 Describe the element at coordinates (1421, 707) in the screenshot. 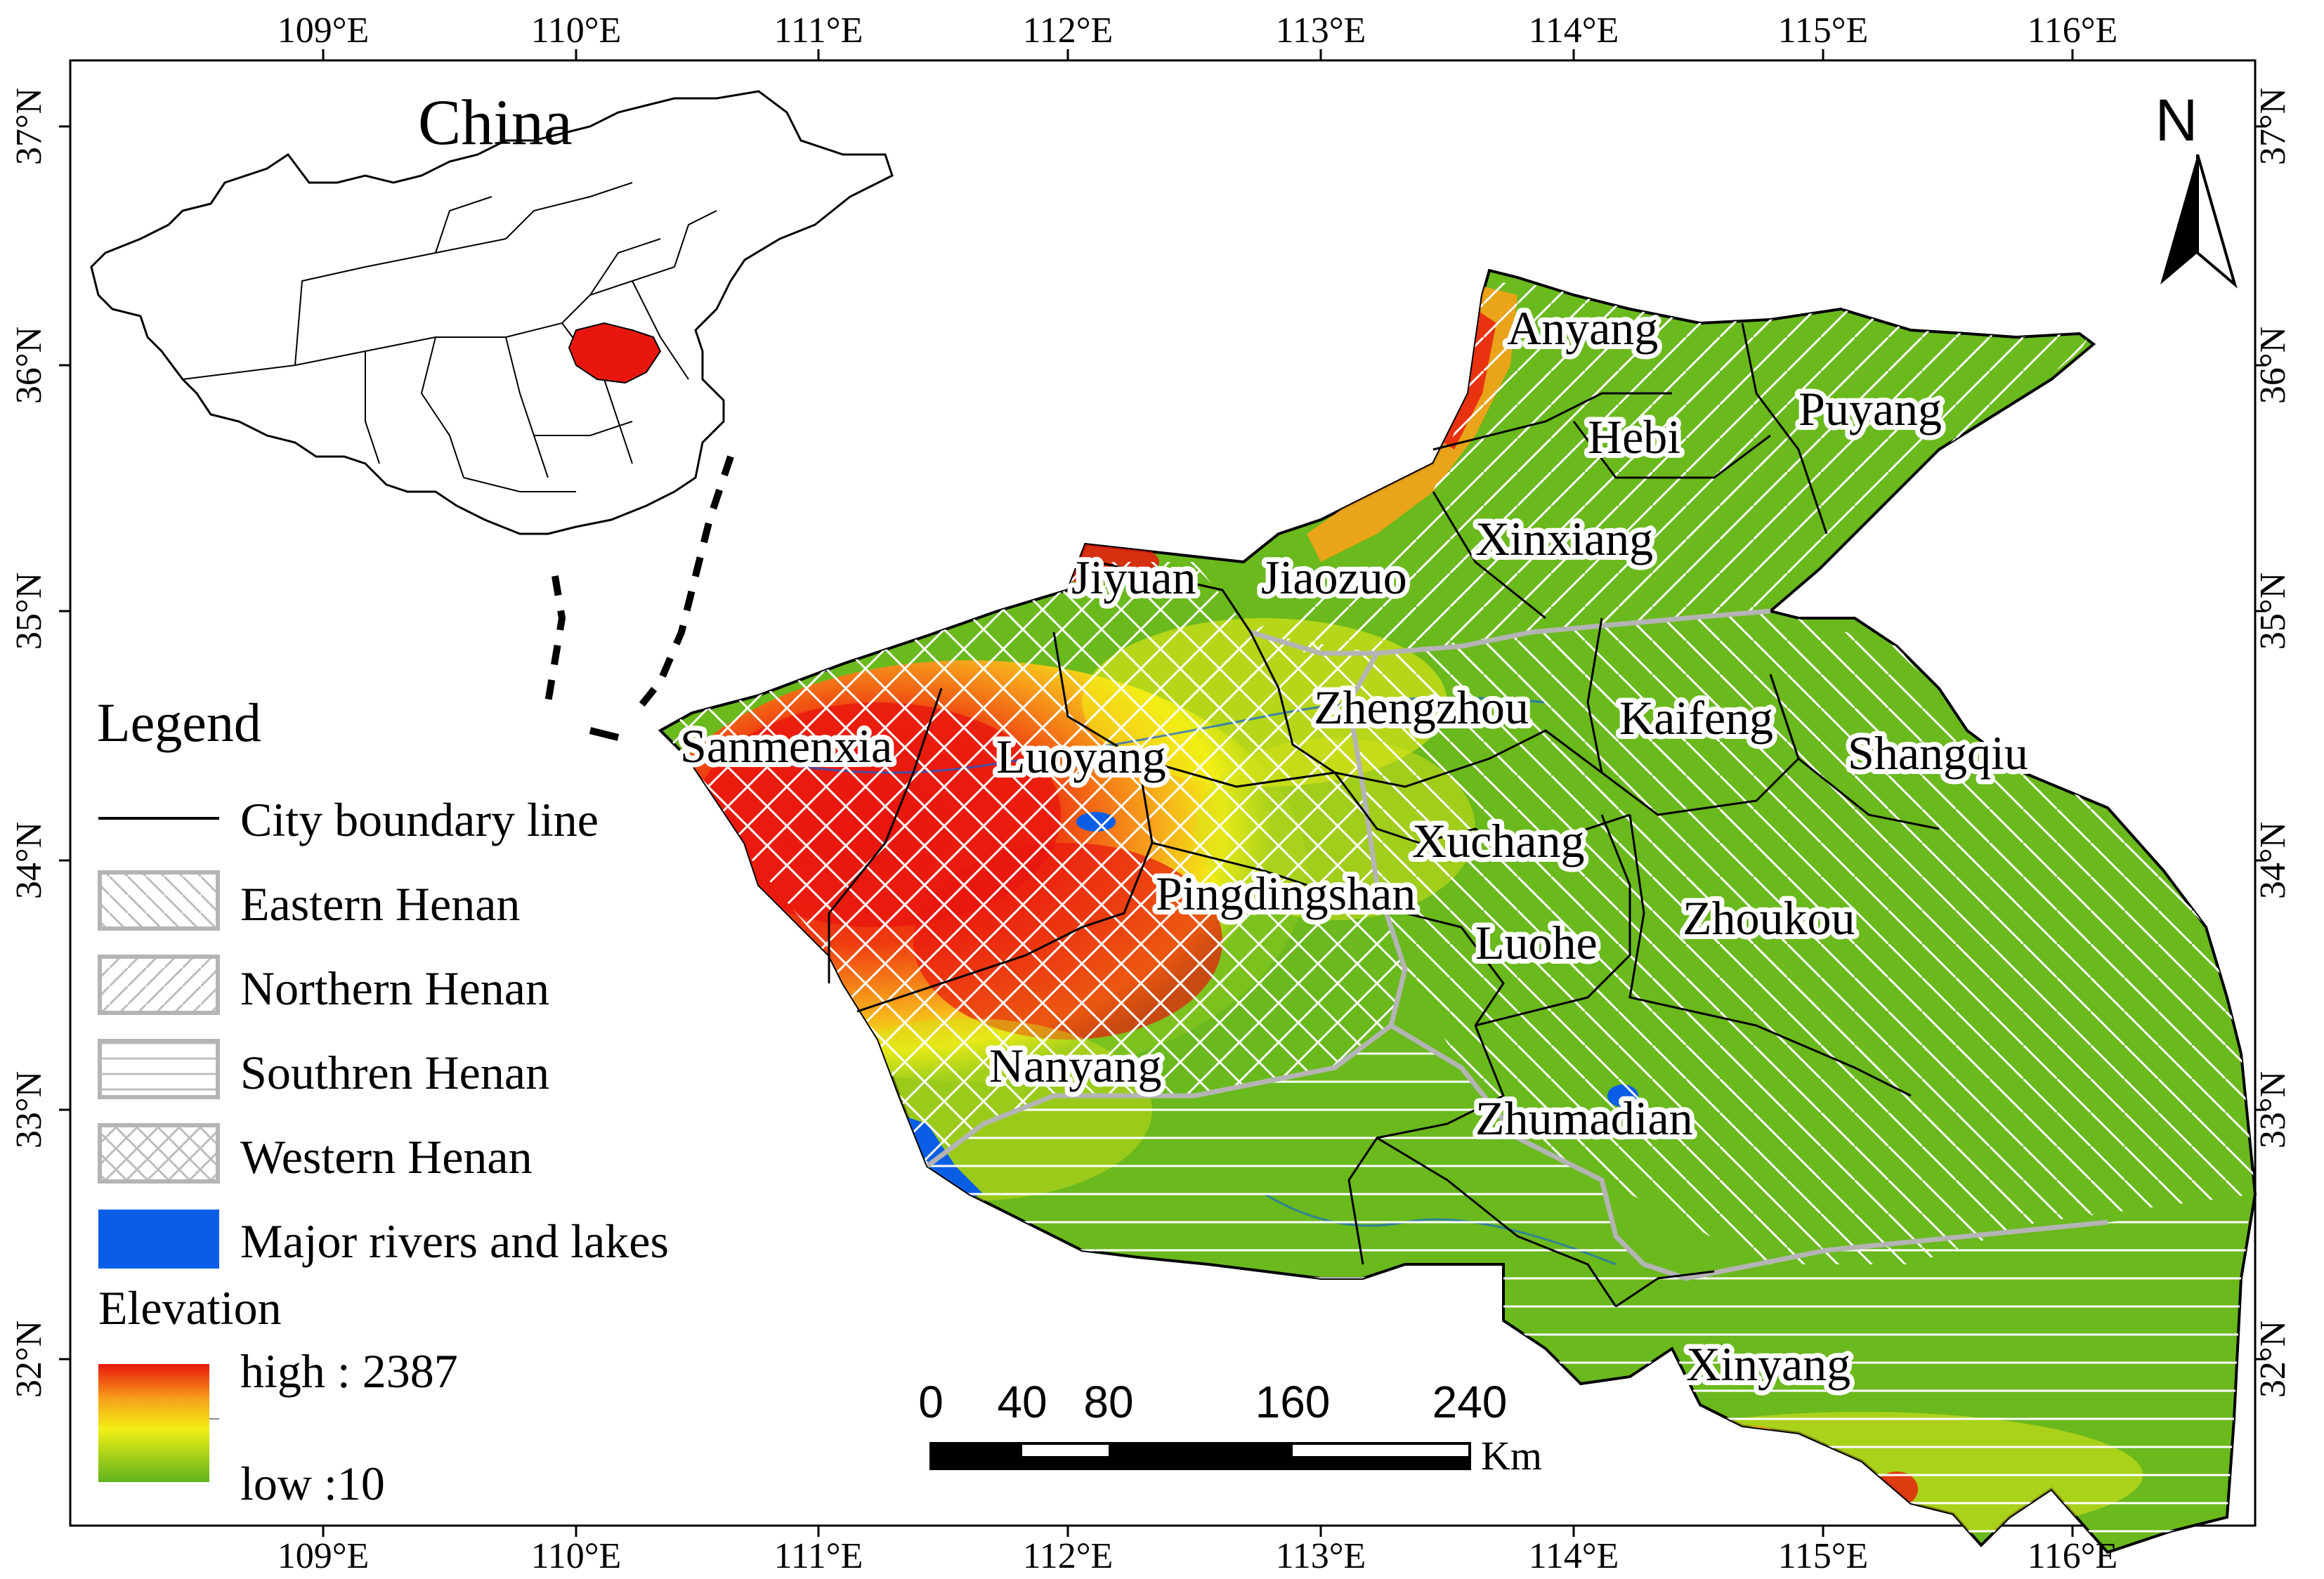

I see `city-label-zhengzhou: Zhengzhou` at that location.